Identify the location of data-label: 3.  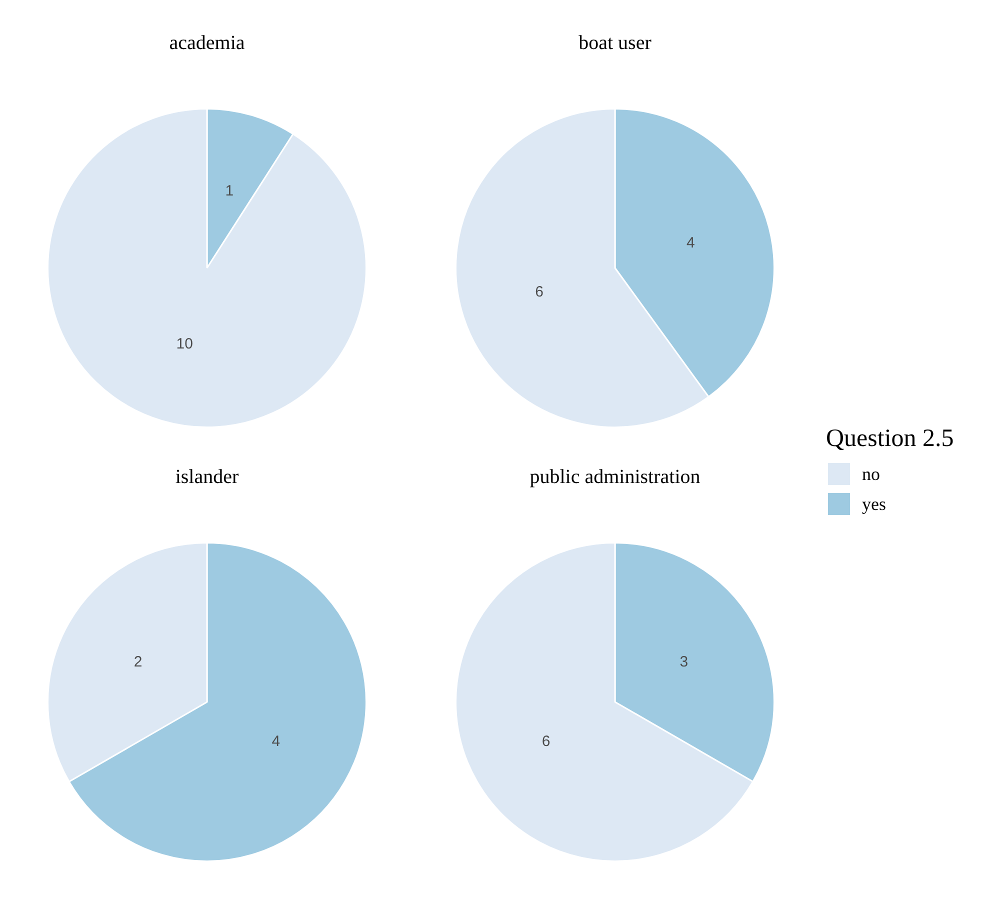
(684, 661).